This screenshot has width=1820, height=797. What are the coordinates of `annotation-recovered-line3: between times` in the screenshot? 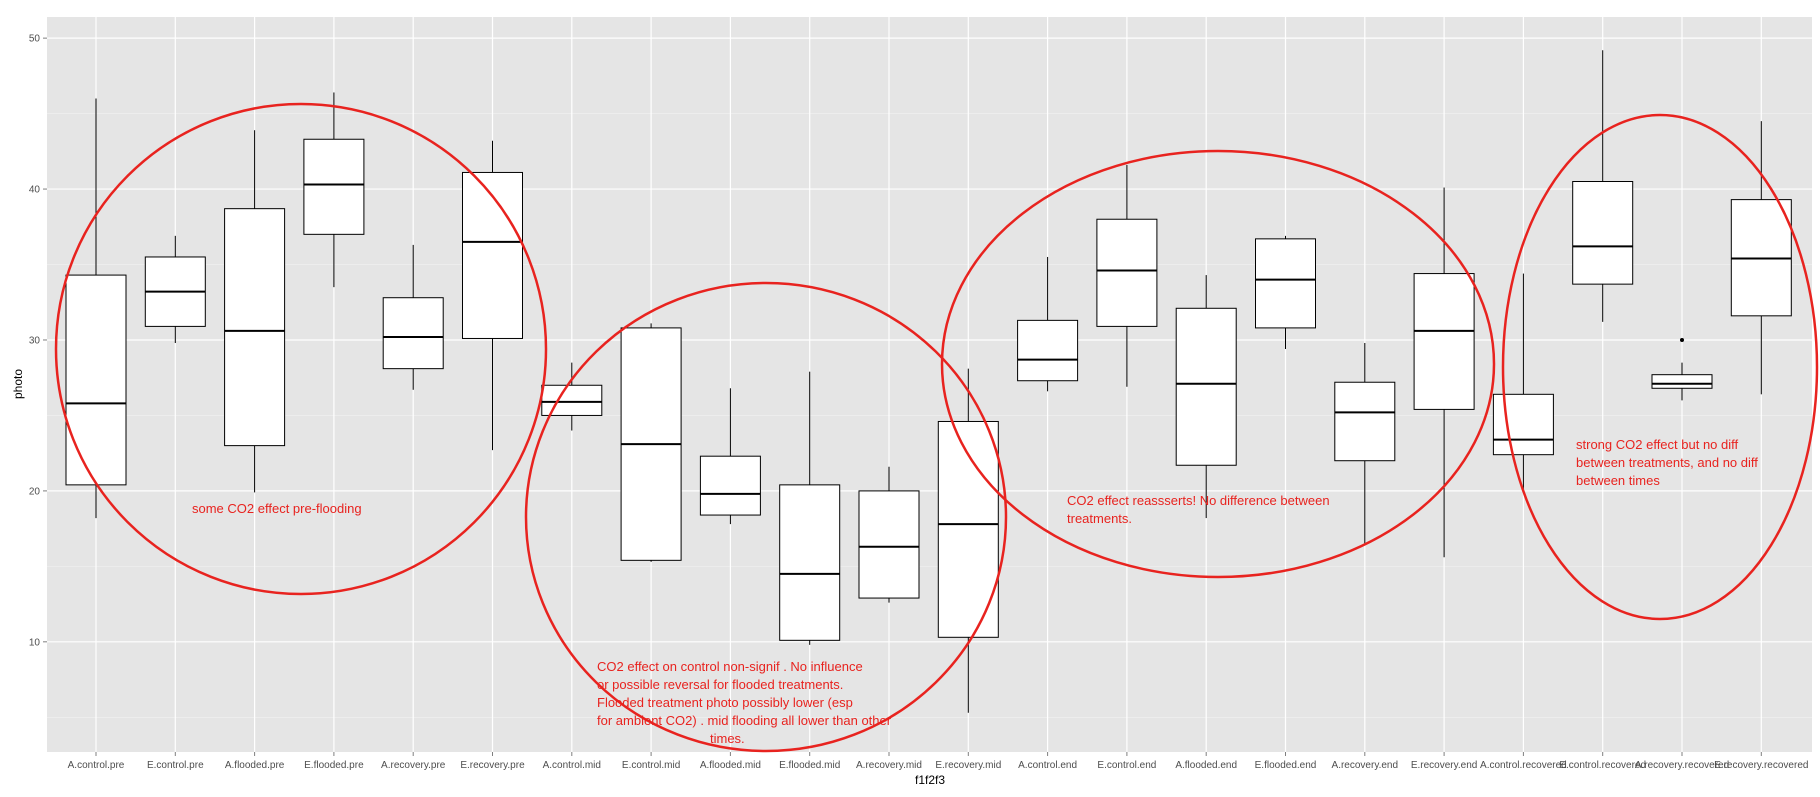 It's located at (1618, 480).